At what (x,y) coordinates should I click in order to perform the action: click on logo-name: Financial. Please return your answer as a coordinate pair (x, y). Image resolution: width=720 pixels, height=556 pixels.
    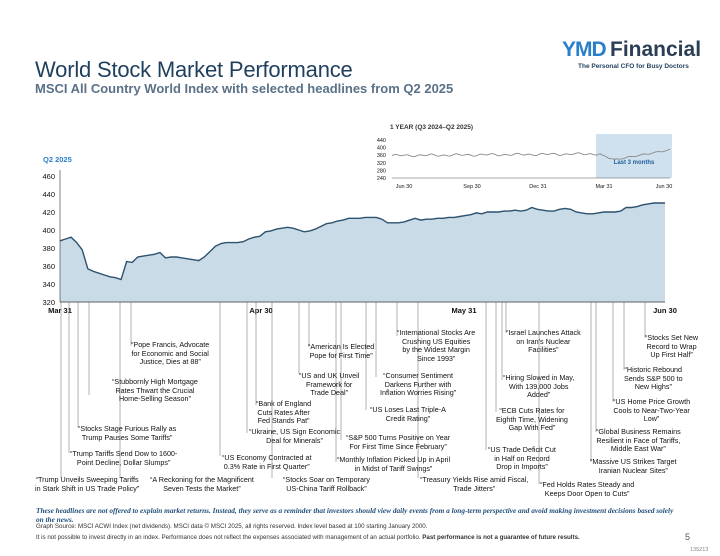
    Looking at the image, I should click on (656, 49).